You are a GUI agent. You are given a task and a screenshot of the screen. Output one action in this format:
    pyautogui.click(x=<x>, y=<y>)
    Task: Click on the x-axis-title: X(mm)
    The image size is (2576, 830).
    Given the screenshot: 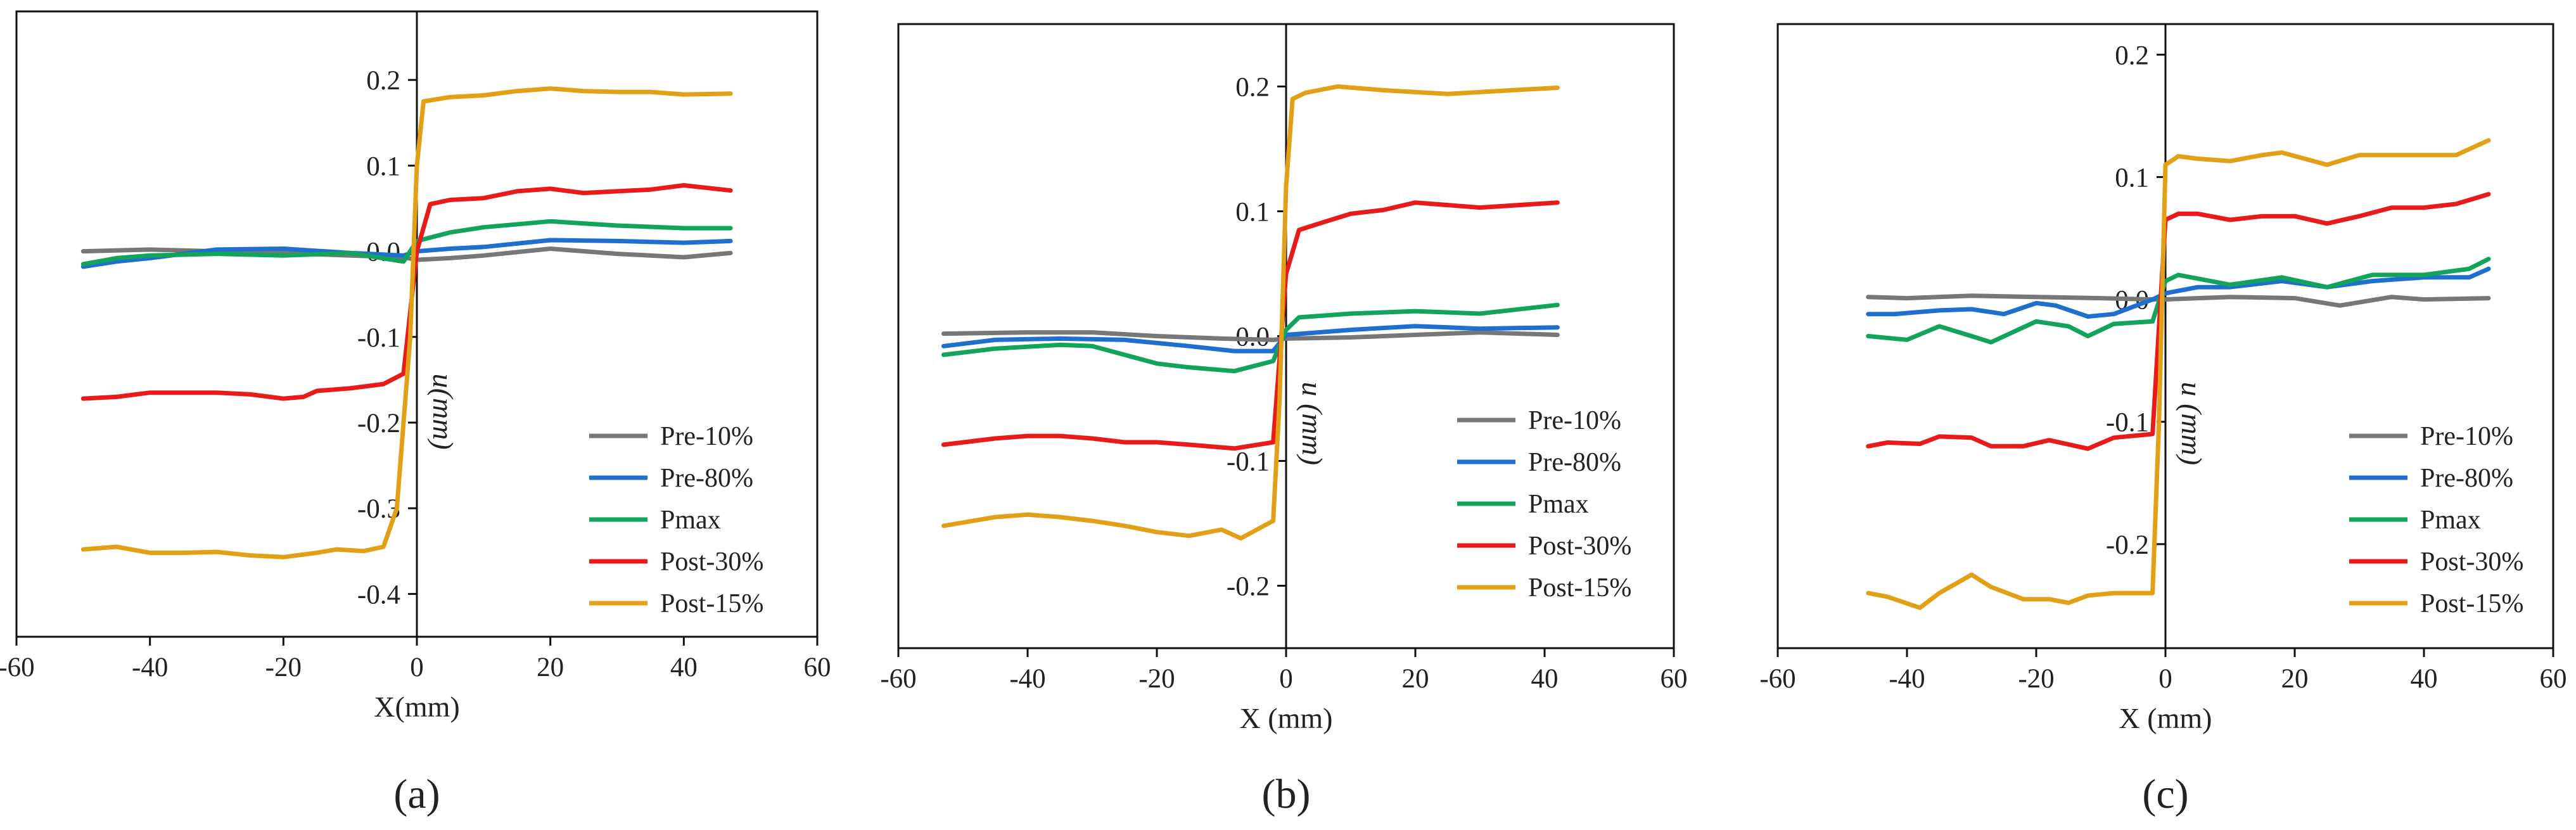 What is the action you would take?
    pyautogui.click(x=416, y=707)
    